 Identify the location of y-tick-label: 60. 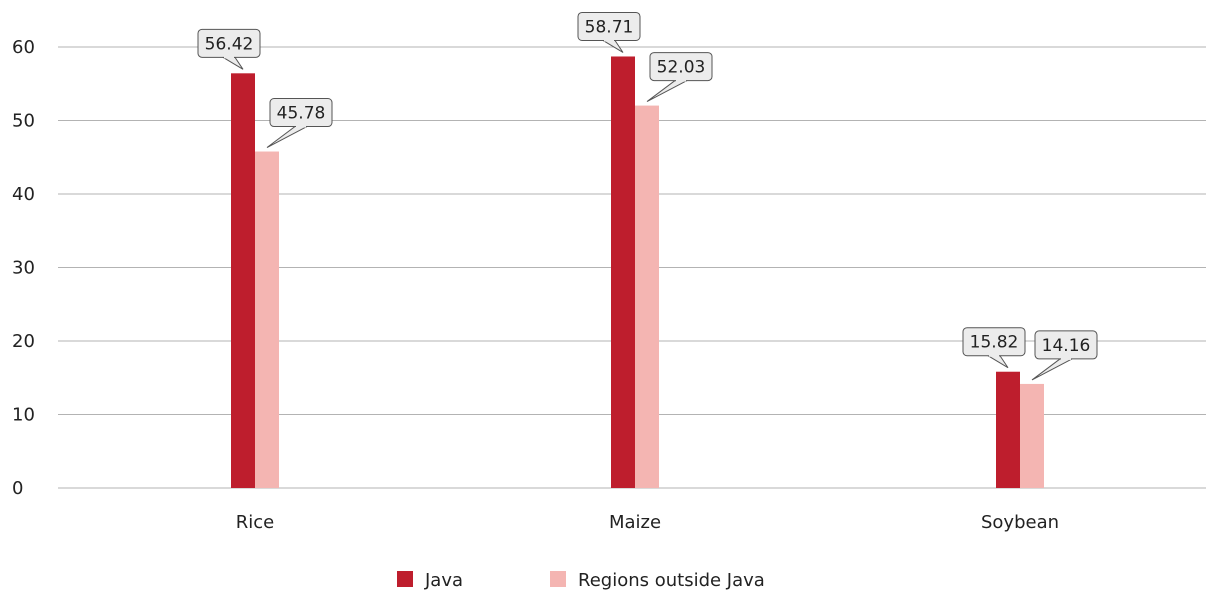
(23, 47).